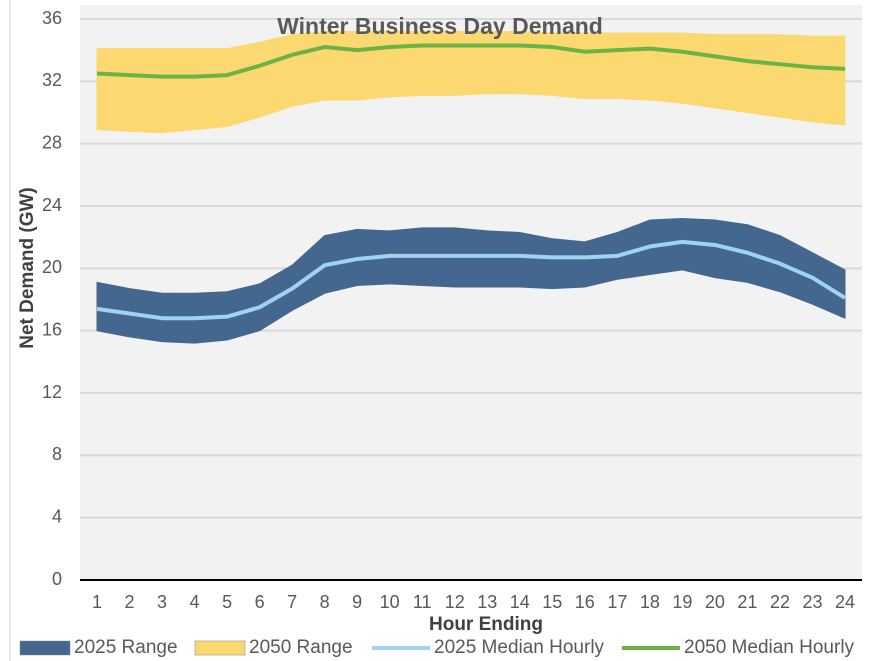  I want to click on y-tick-label: 0, so click(57, 579).